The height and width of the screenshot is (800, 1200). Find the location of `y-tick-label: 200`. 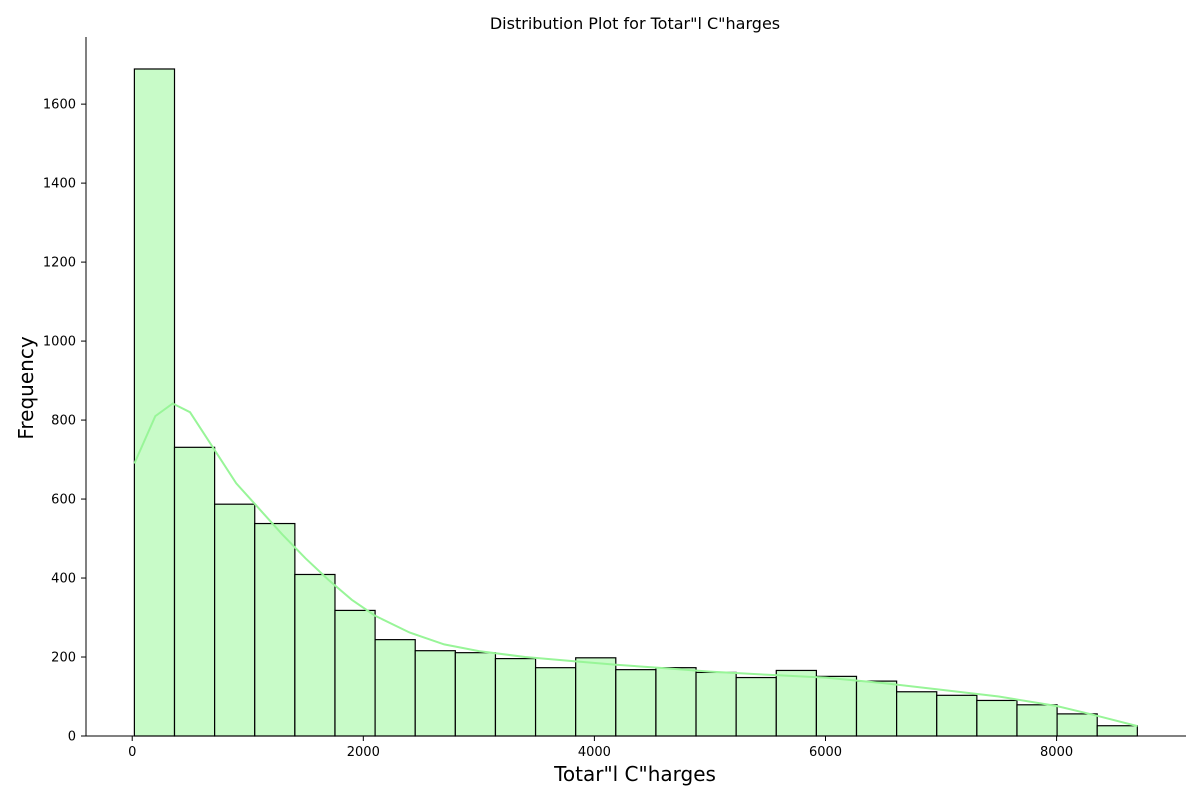

y-tick-label: 200 is located at coordinates (63, 658).